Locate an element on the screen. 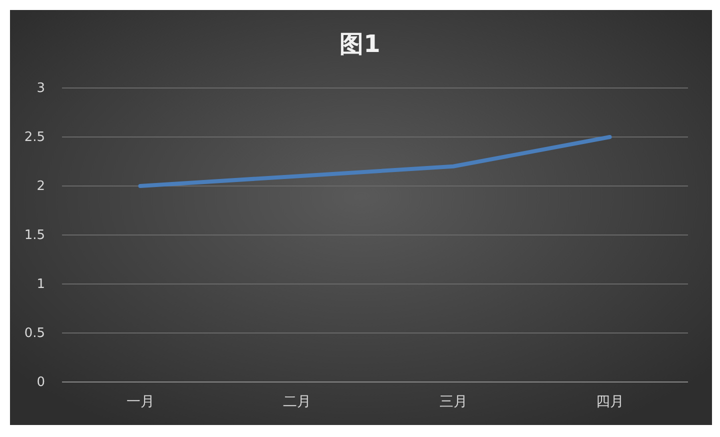 This screenshot has height=437, width=720. x-tick-label: 三月 is located at coordinates (453, 402).